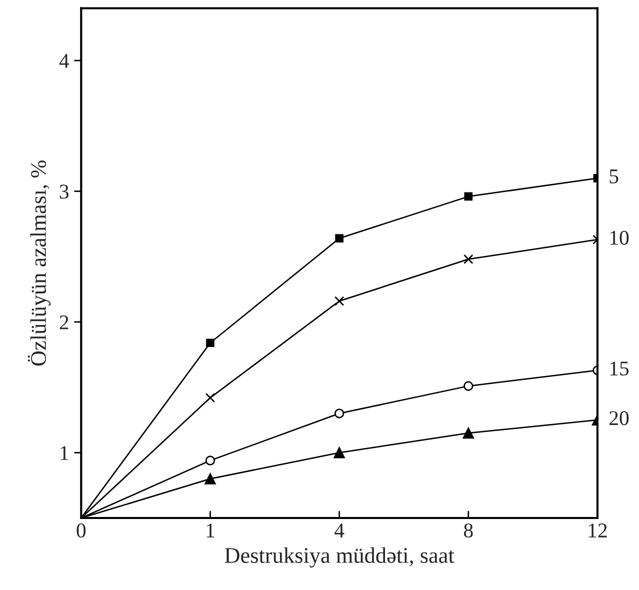 This screenshot has width=639, height=590. I want to click on x-tick-label: 4, so click(339, 531).